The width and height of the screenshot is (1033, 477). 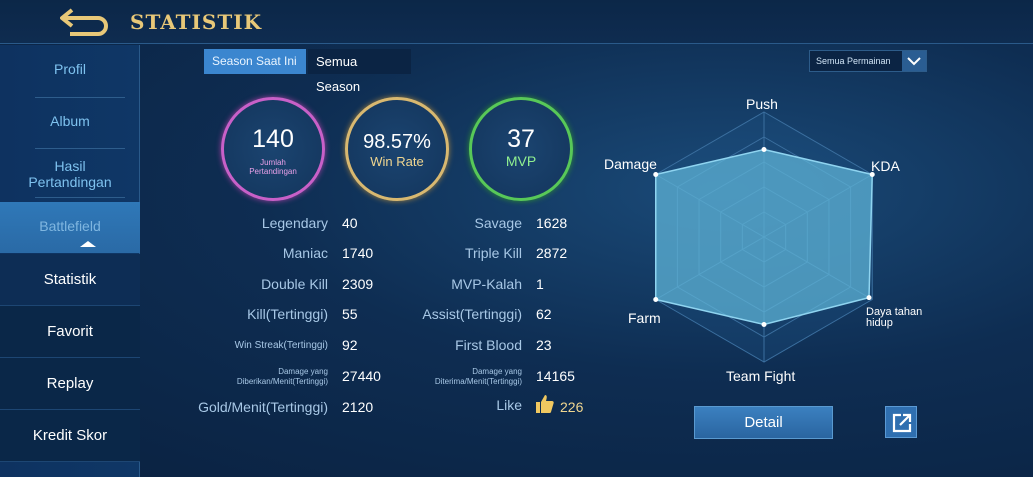 I want to click on sidebar-item-label: Battlefield, so click(x=70, y=226).